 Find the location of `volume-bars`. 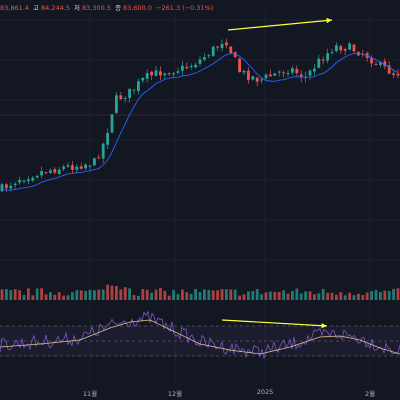

volume-bars is located at coordinates (200, 292).